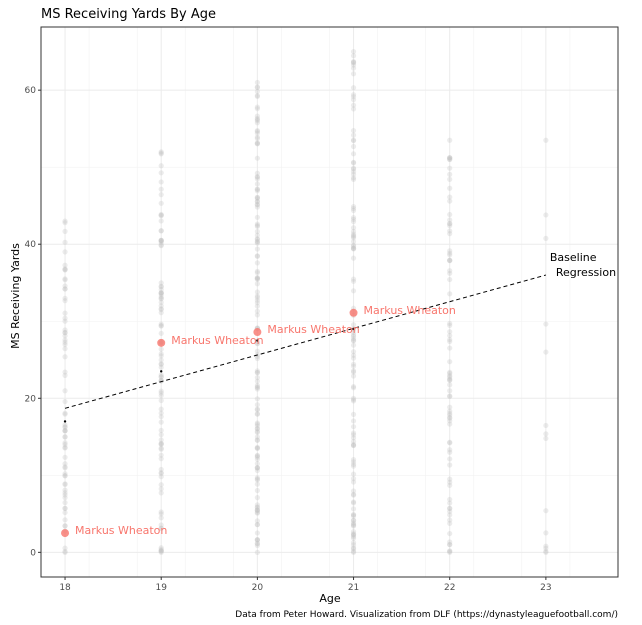  Describe the element at coordinates (15, 296) in the screenshot. I see `y-axis-title: MS Receiving Yards` at that location.